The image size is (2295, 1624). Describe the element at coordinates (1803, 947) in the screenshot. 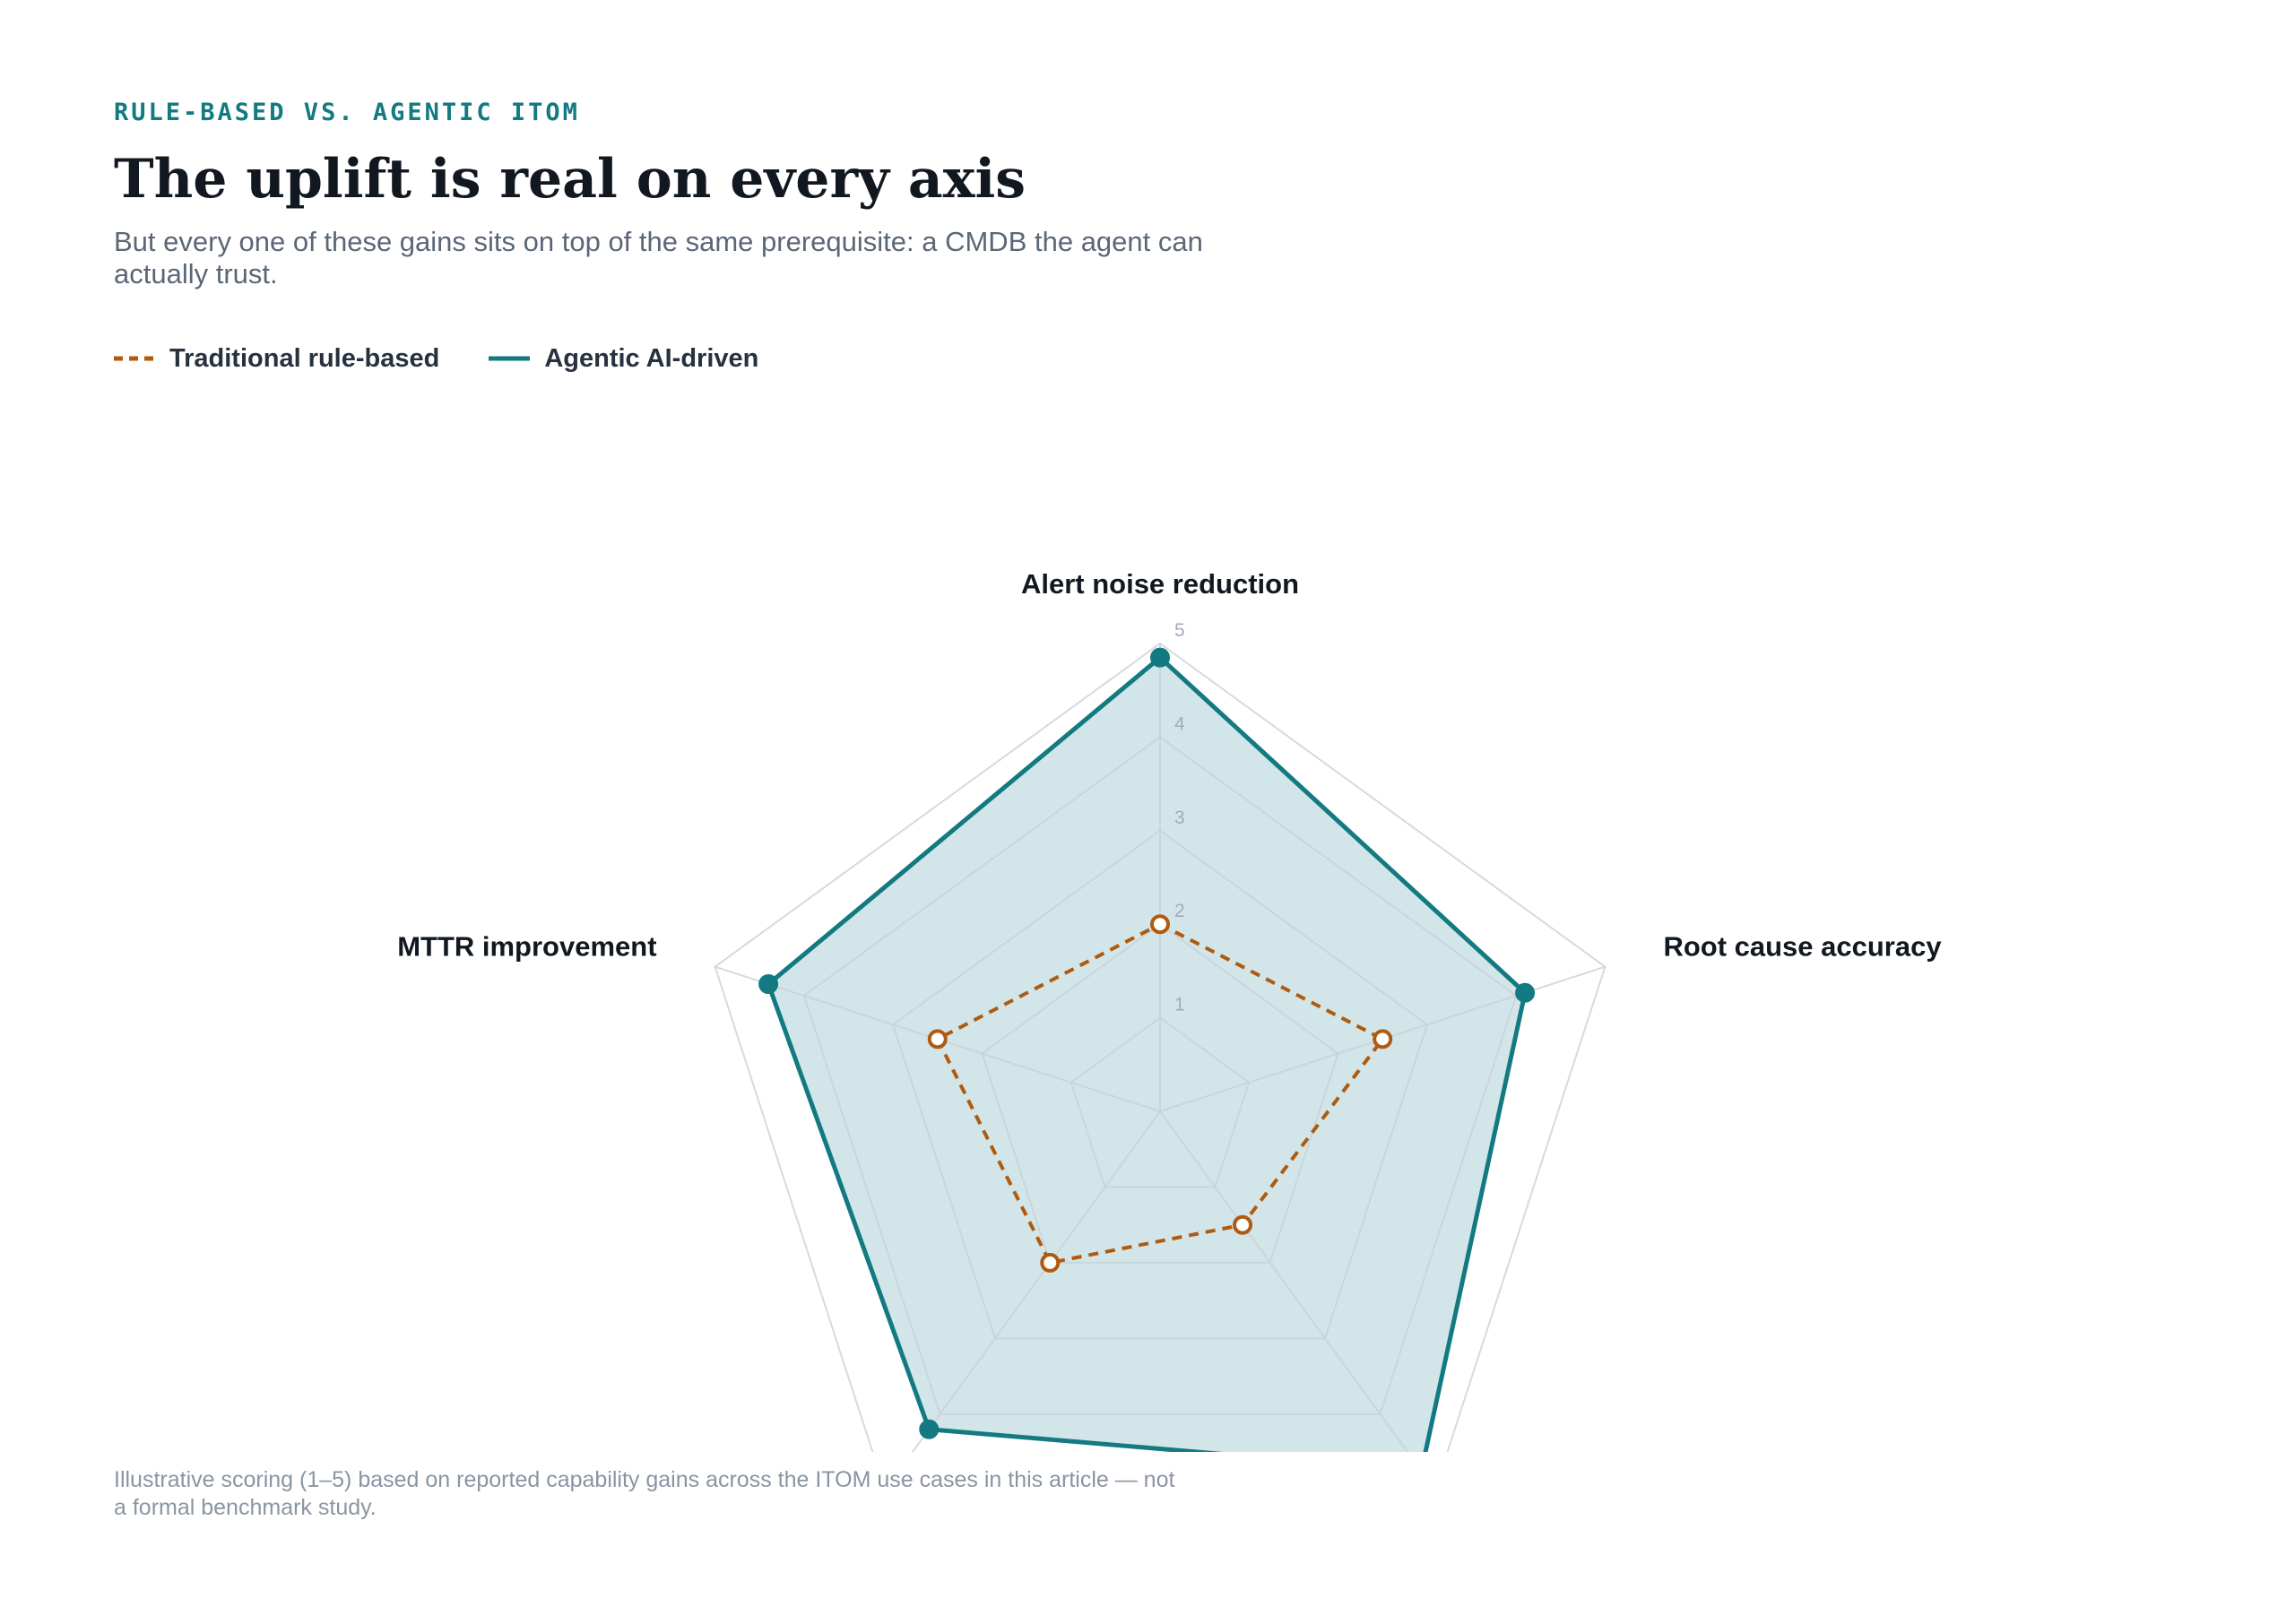

I see `axis-label-1: Root cause accuracy` at that location.